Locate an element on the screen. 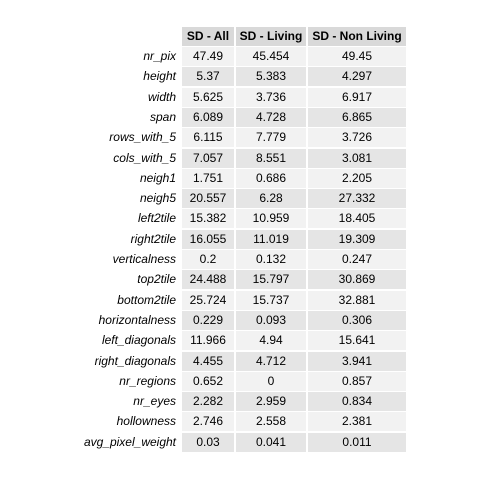 Image resolution: width=480 pixels, height=480 pixels. row-label: hollowness is located at coordinates (146, 421).